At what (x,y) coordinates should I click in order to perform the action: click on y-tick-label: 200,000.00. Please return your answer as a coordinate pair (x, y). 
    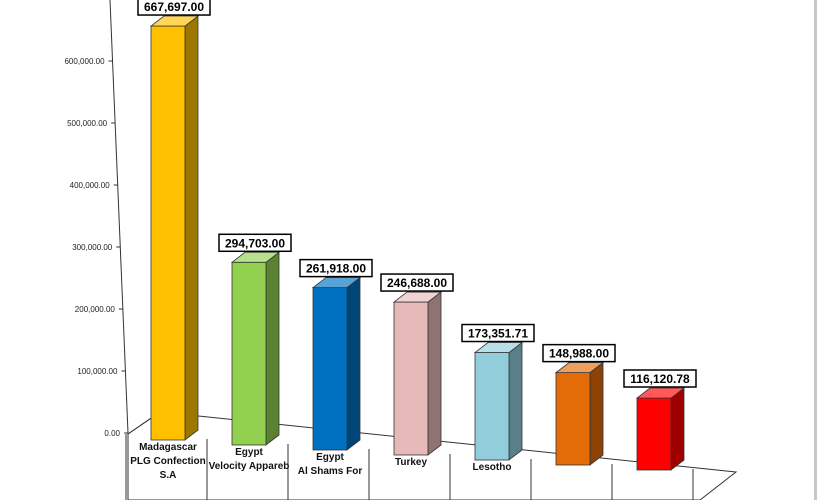
    Looking at the image, I should click on (95, 309).